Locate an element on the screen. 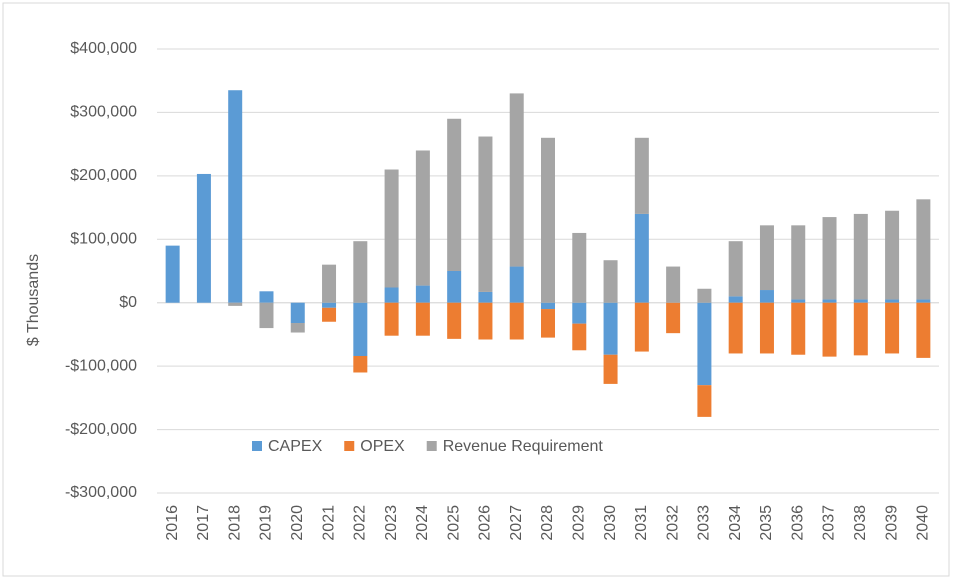  x-tick-label: 2021 is located at coordinates (328, 523).